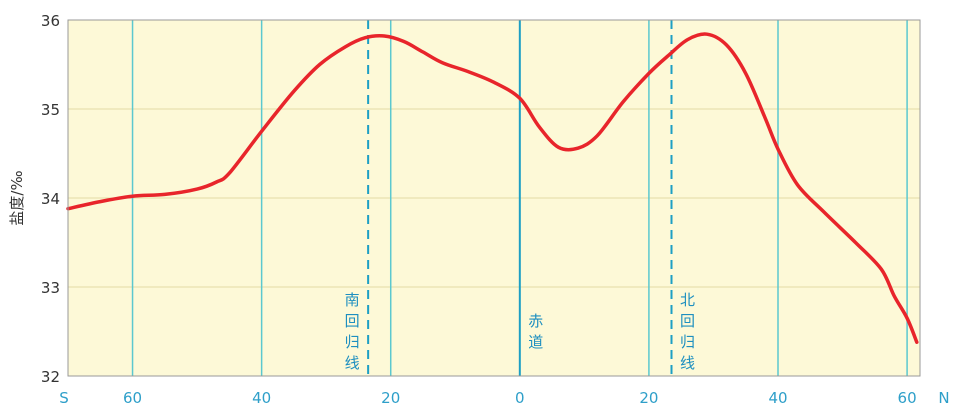  Describe the element at coordinates (50, 288) in the screenshot. I see `y-tick-label: 33` at that location.